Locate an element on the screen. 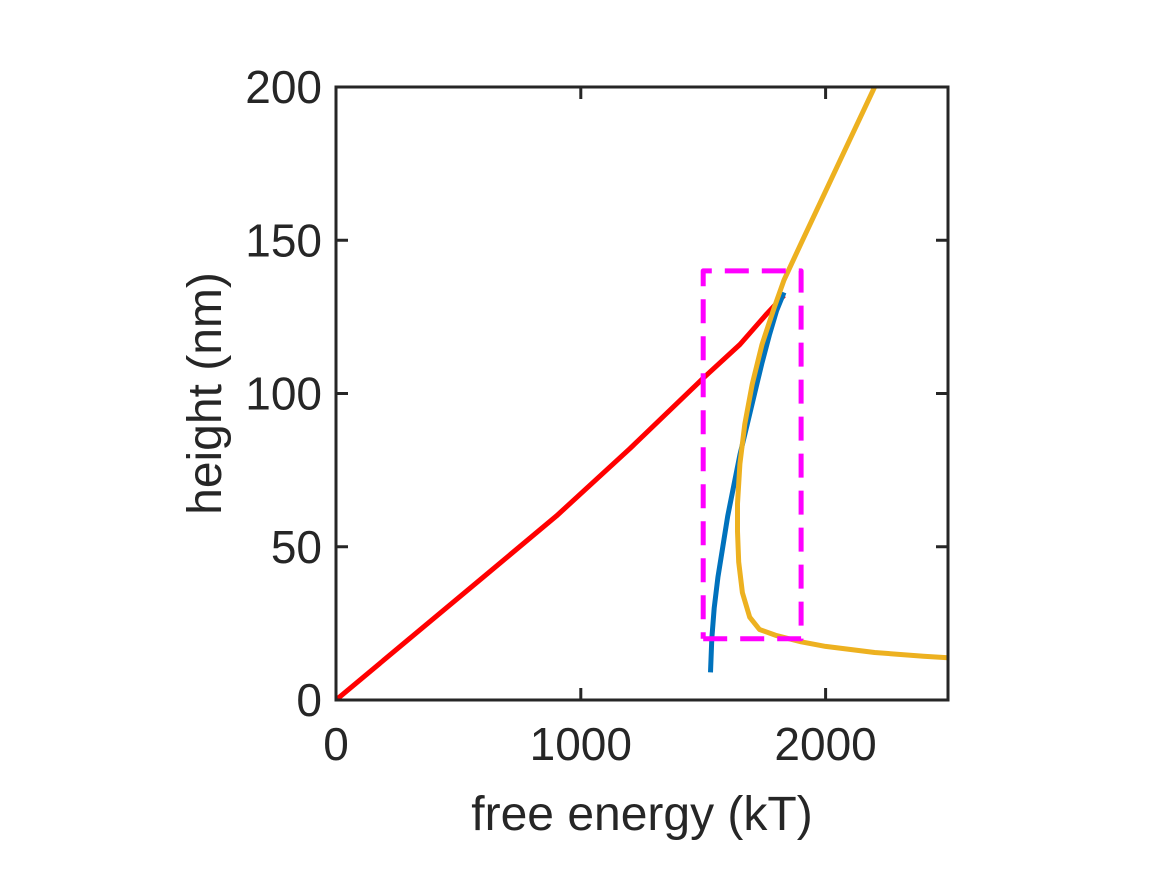 The width and height of the screenshot is (1167, 875). x-tick-label: 1000 is located at coordinates (581, 744).